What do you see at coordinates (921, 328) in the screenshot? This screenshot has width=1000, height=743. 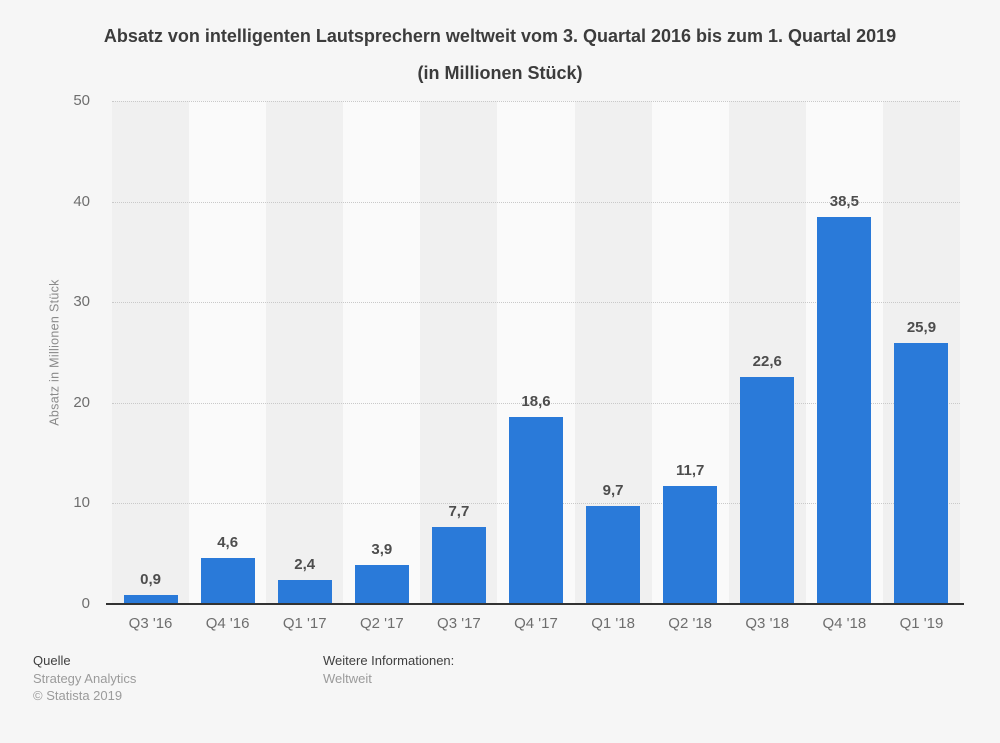 I see `bar-value-label: 25,9` at bounding box center [921, 328].